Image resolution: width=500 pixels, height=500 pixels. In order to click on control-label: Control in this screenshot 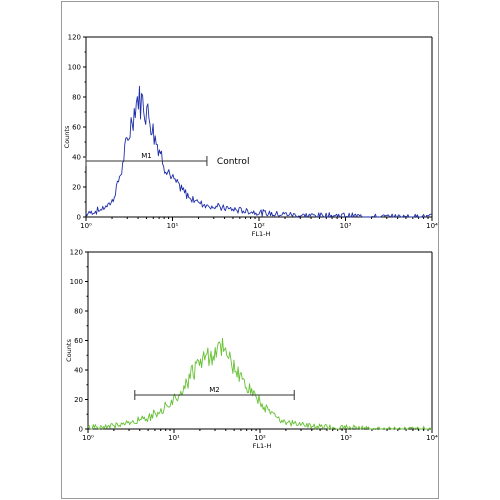, I will do `click(233, 162)`.